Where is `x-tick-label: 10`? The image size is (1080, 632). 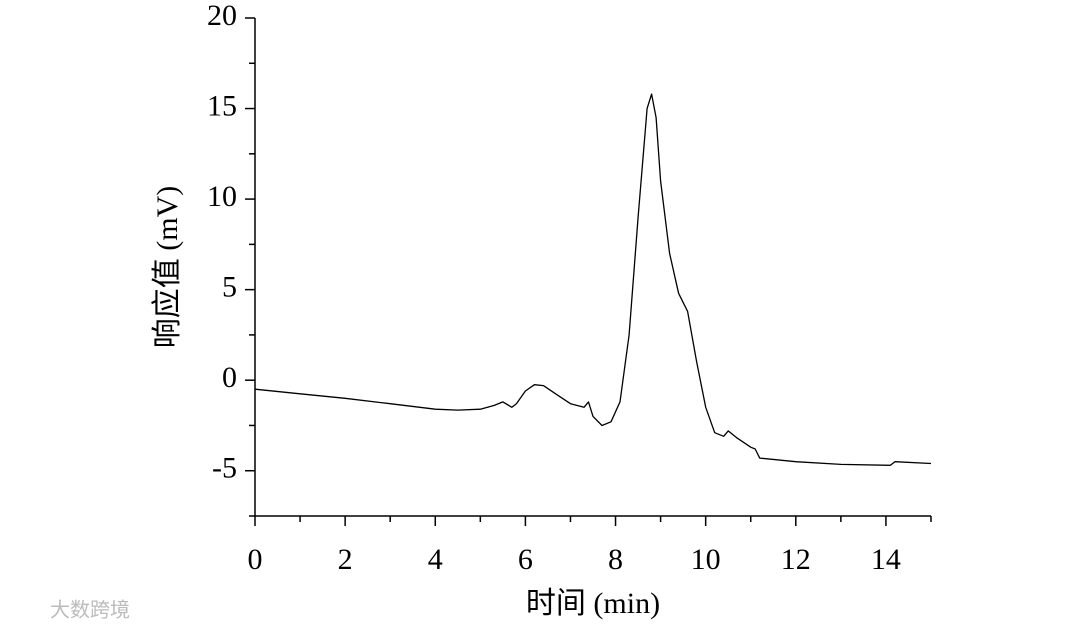
x-tick-label: 10 is located at coordinates (706, 559).